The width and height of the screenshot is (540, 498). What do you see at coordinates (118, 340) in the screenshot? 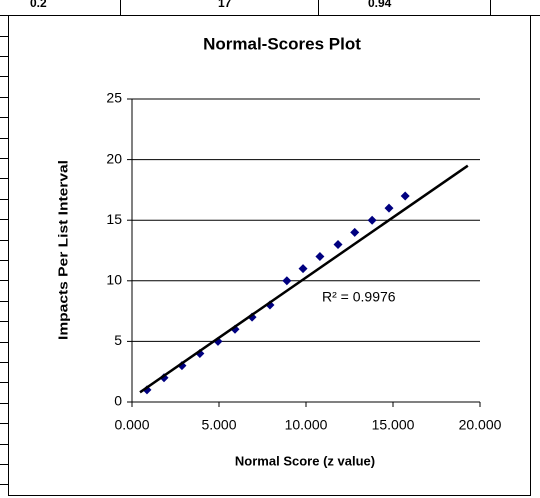
I see `y-tick-label: 5` at bounding box center [118, 340].